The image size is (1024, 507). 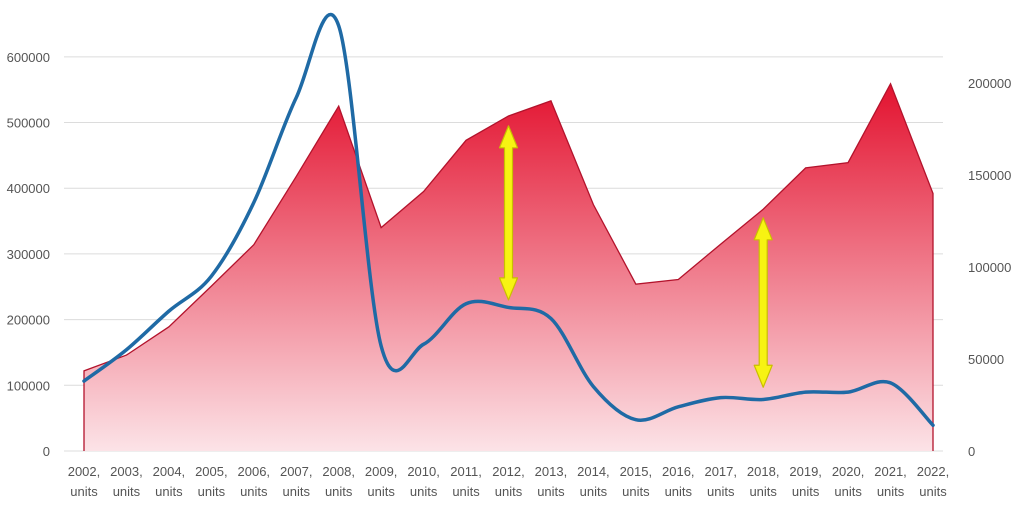 What do you see at coordinates (636, 471) in the screenshot?
I see `x-tick-year: 2015,` at bounding box center [636, 471].